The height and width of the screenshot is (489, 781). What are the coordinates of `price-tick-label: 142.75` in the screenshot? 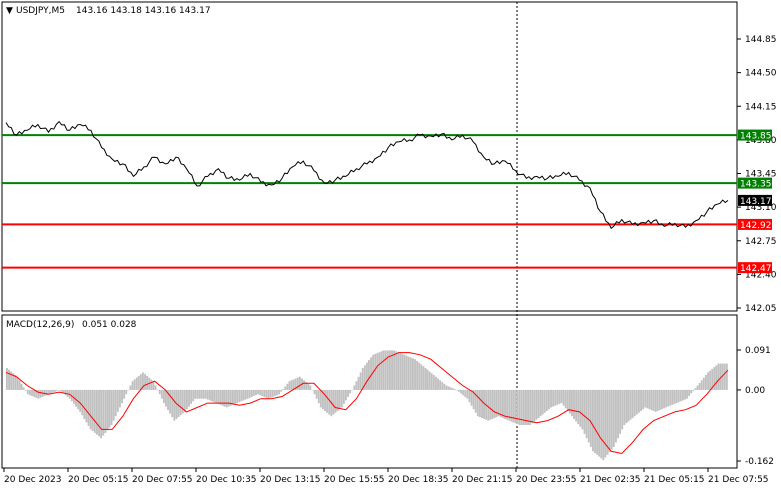 It's located at (761, 242).